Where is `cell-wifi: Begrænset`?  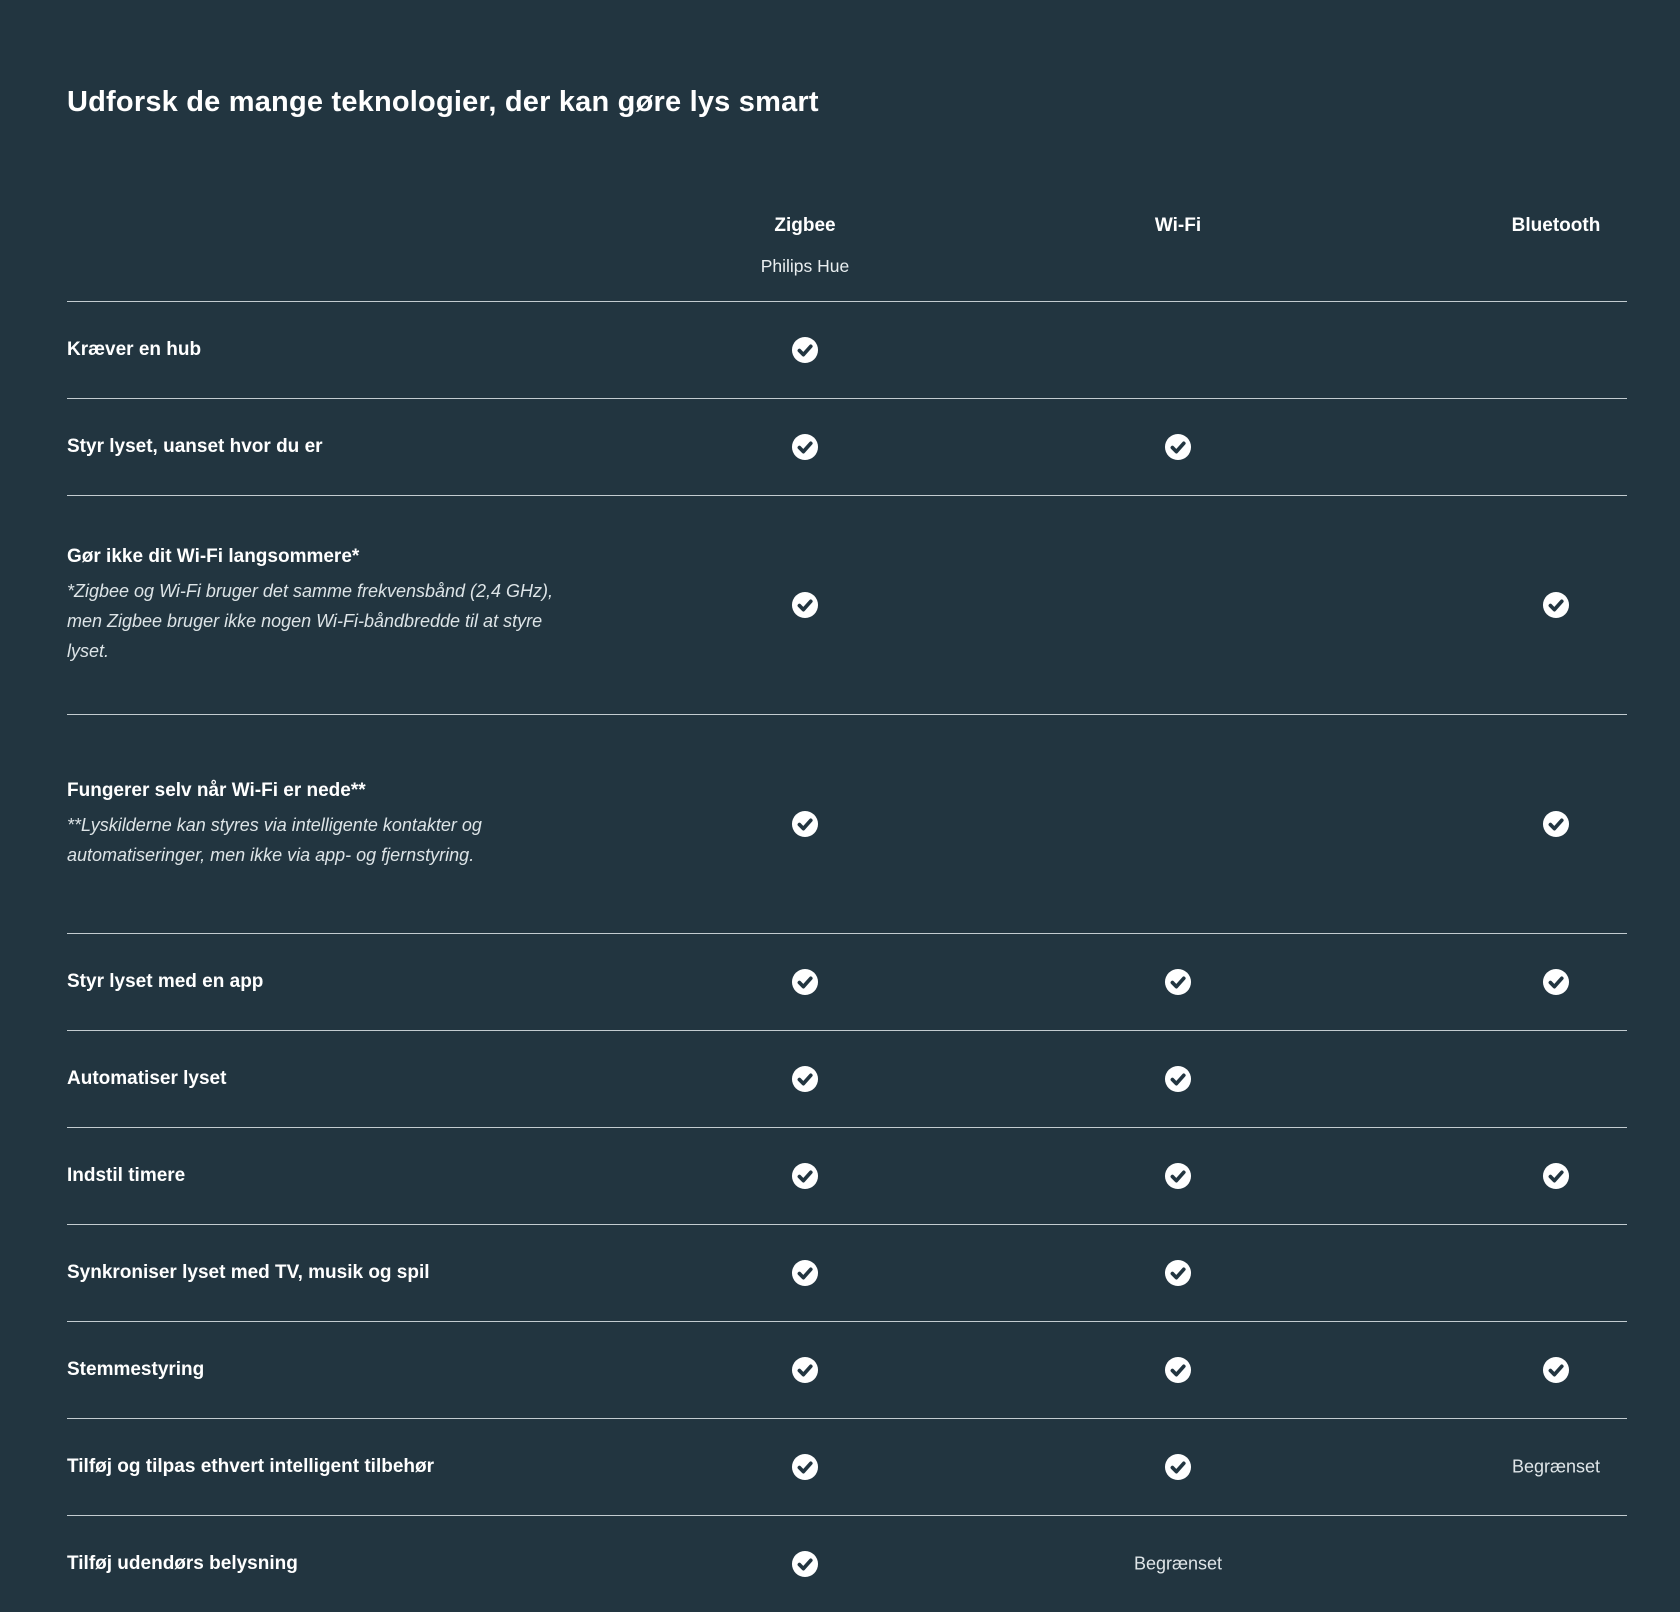
cell-wifi: Begrænset is located at coordinates (1178, 1564).